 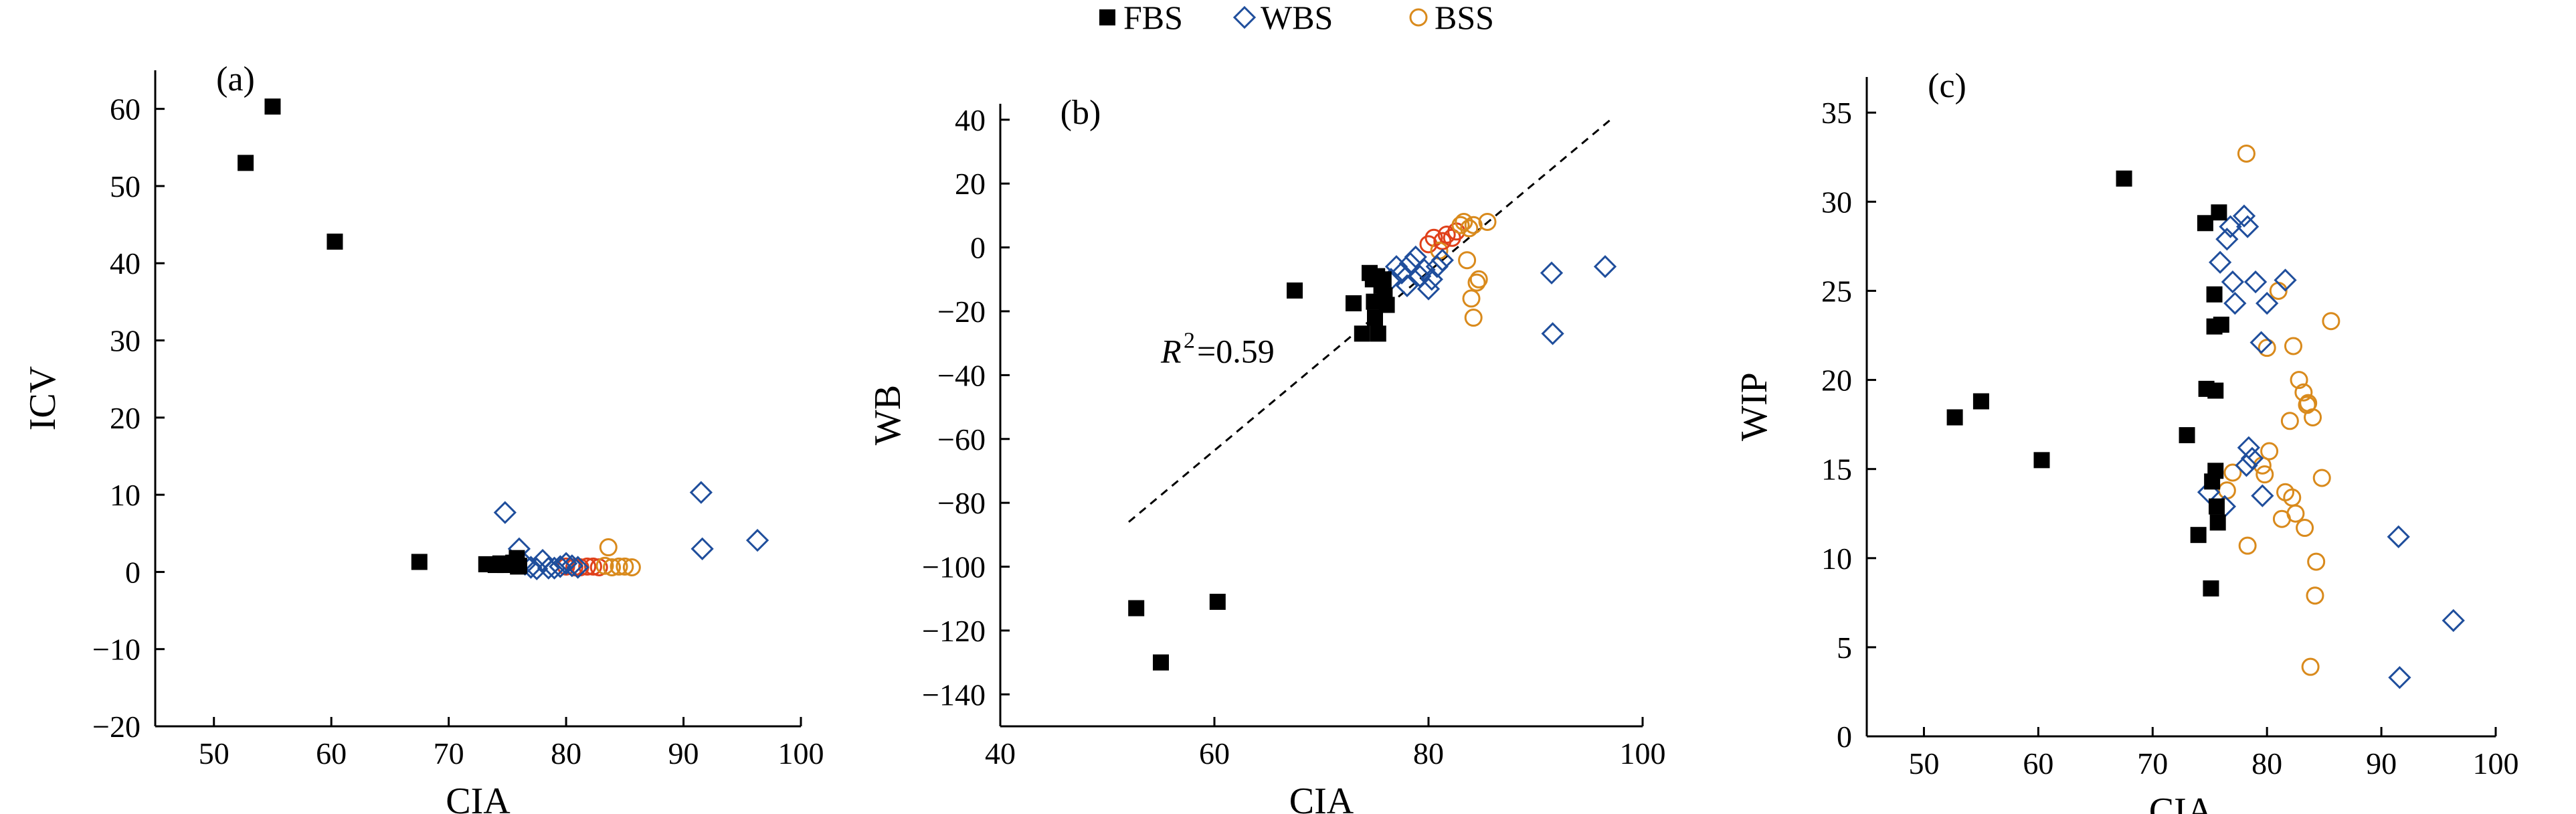 What do you see at coordinates (1081, 113) in the screenshot?
I see `panel-label: (b)` at bounding box center [1081, 113].